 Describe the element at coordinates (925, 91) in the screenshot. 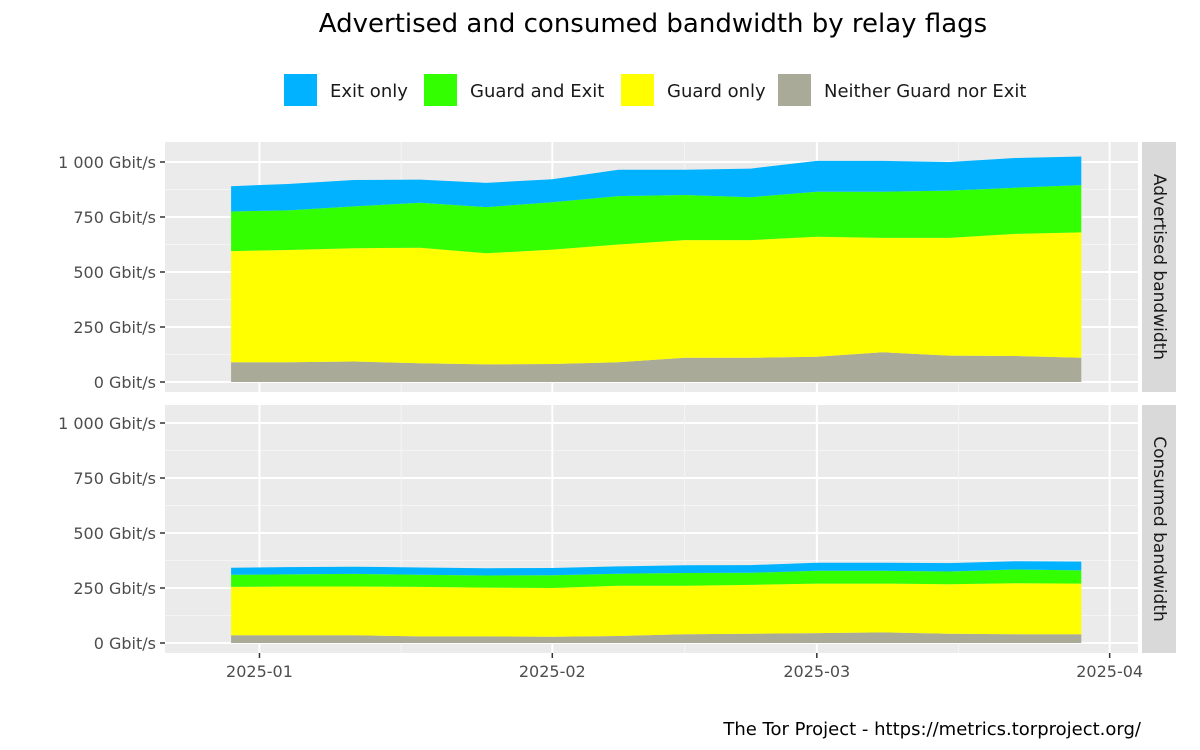

I see `legend-label-neither-guard-nor-exit: Neither Guard nor Exit` at that location.